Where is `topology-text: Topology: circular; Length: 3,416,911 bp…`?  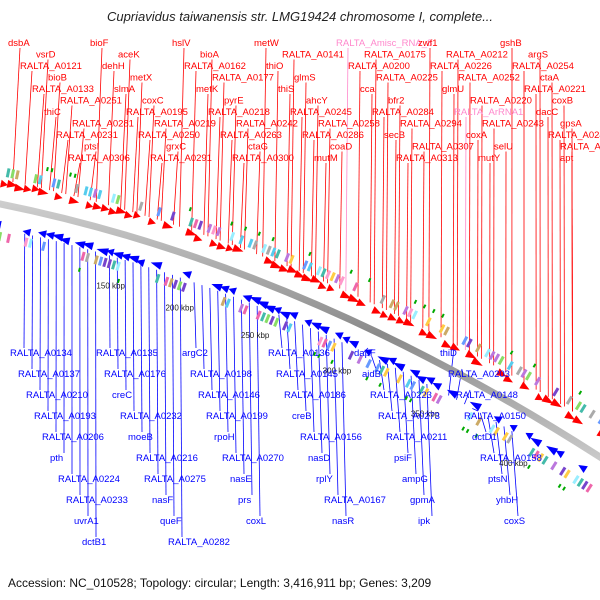
topology-text: Topology: circular; Length: 3,416,911 bp… is located at coordinates (285, 583).